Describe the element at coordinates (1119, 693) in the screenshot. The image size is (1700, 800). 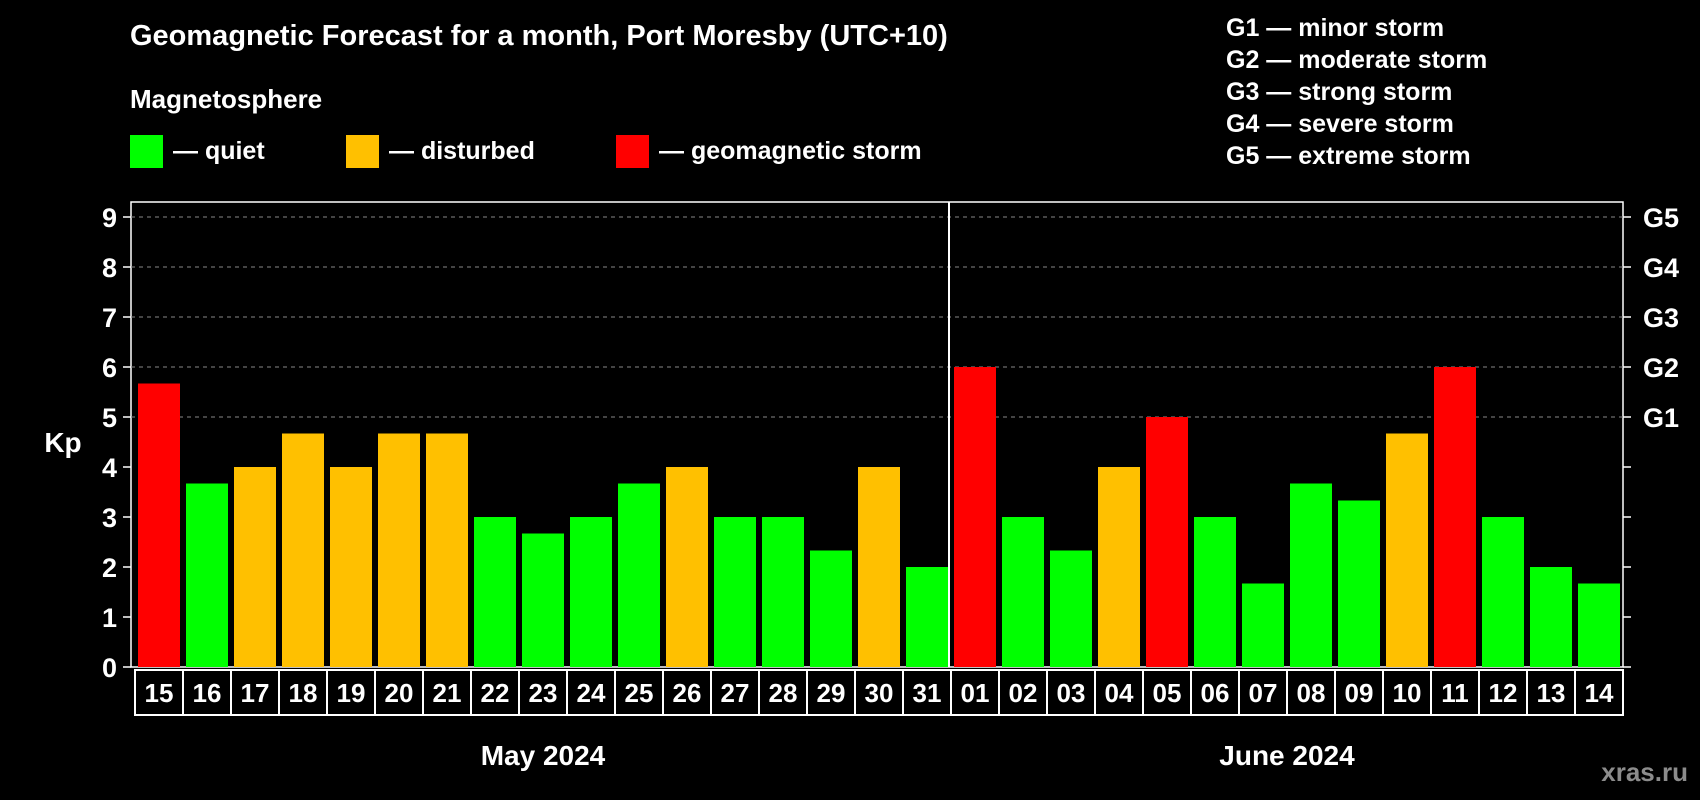
I see `x-tick-label-04: 04` at that location.